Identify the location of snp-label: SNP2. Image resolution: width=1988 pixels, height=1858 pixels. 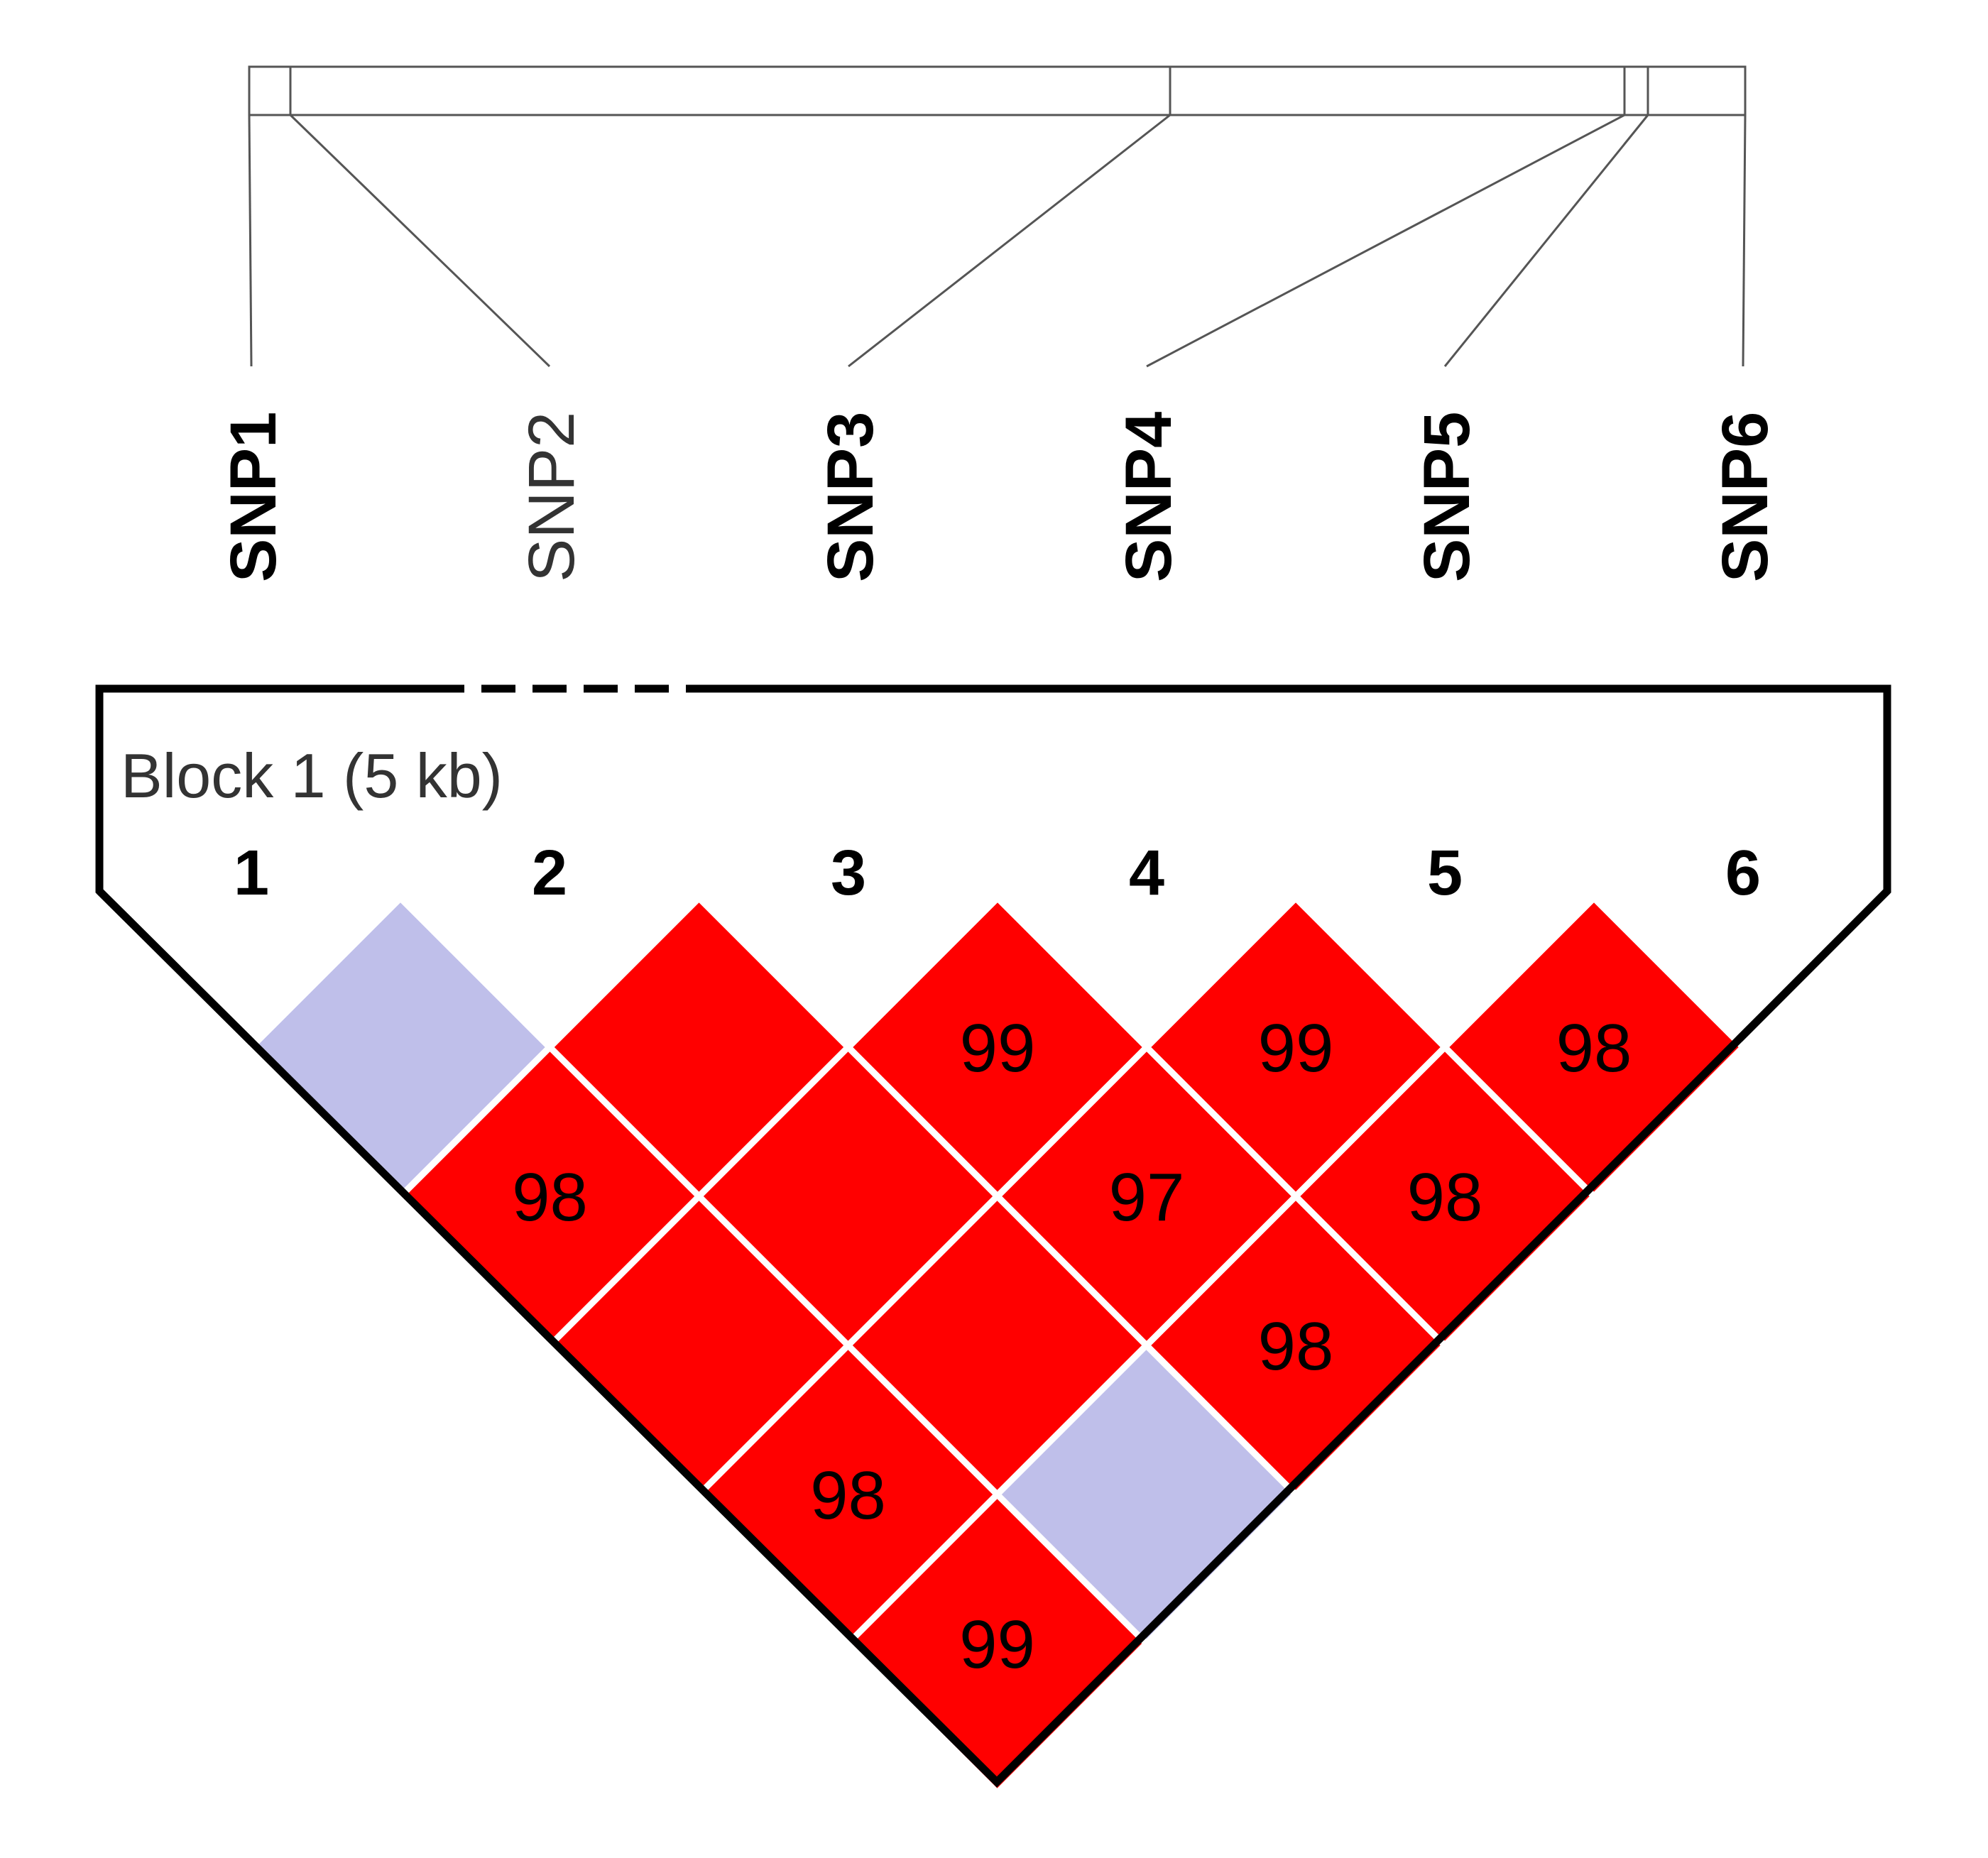
(551, 497).